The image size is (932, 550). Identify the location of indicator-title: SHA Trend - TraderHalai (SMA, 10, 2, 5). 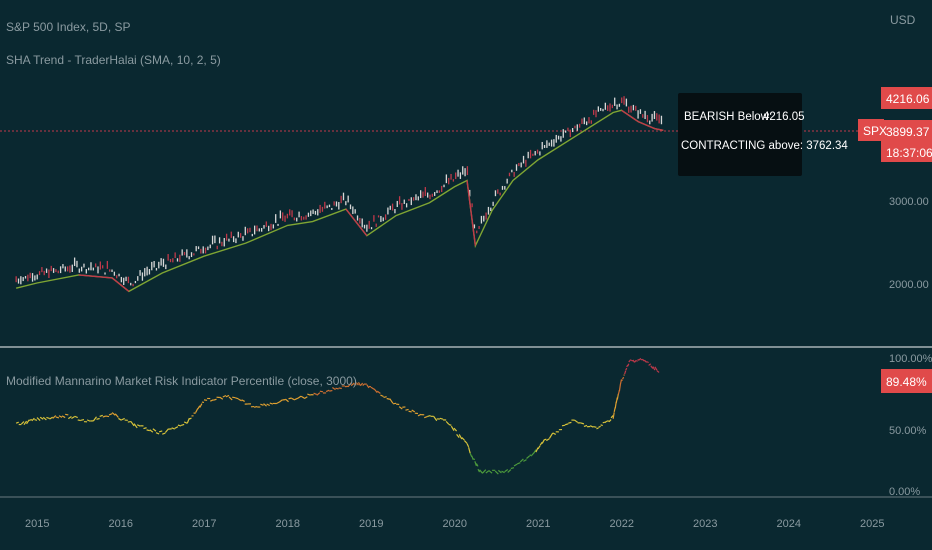
(113, 60).